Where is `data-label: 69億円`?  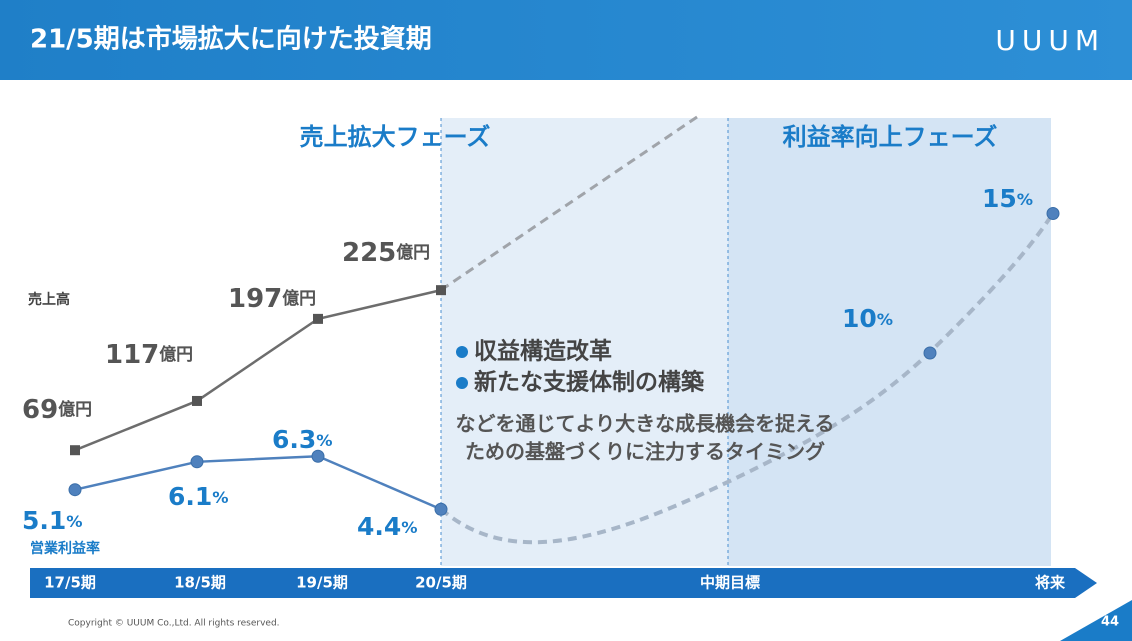 data-label: 69億円 is located at coordinates (57, 410).